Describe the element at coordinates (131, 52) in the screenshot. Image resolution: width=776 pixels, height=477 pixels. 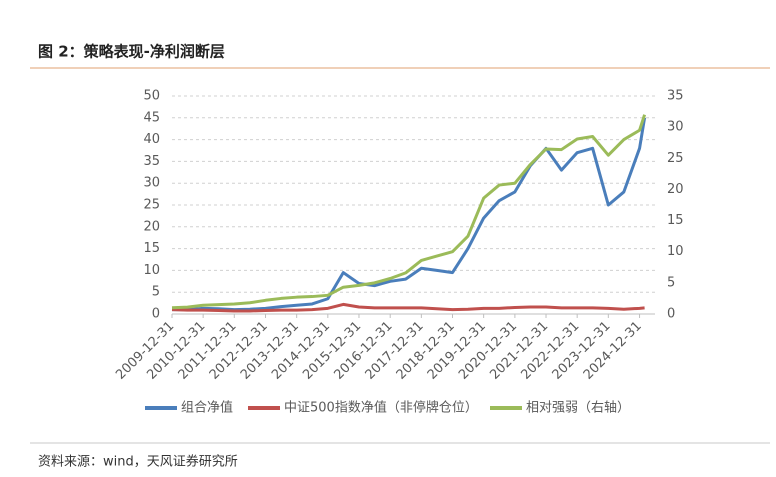
I see `chart-title: 图 2：策略表现-净利润断层` at that location.